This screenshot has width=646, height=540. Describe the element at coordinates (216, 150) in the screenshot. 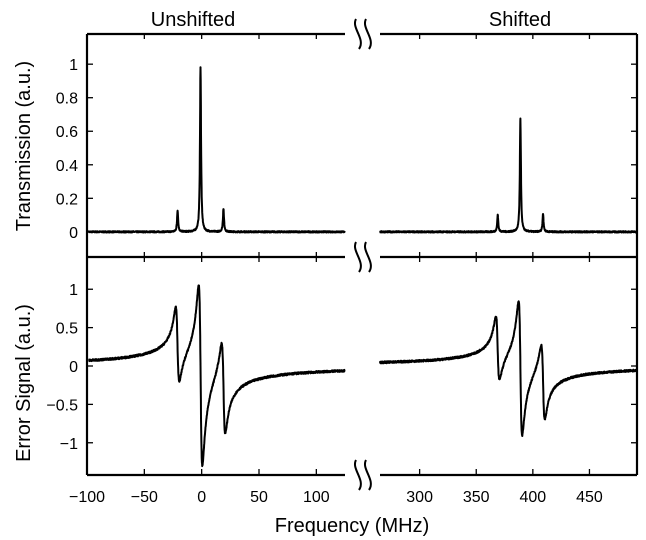

I see `series-line-panel0-seg0` at that location.